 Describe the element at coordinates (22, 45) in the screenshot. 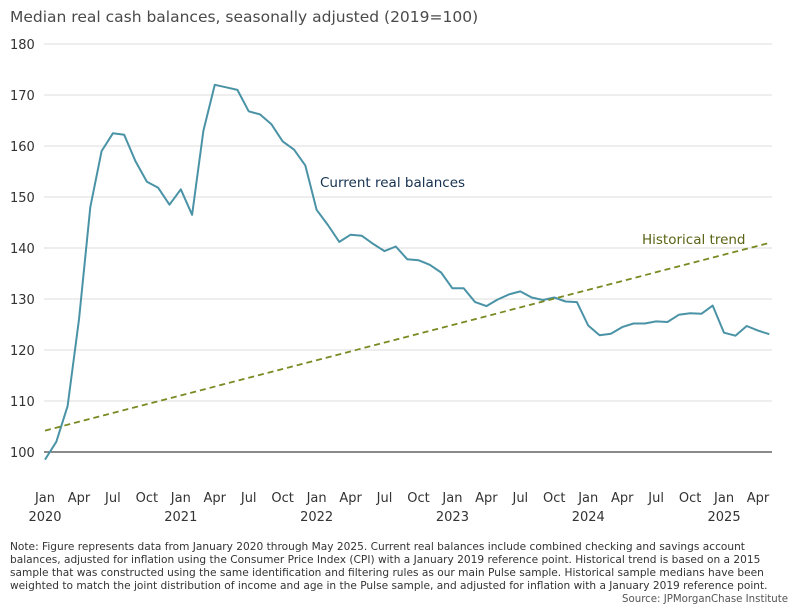

I see `y-tick-label: 180` at that location.